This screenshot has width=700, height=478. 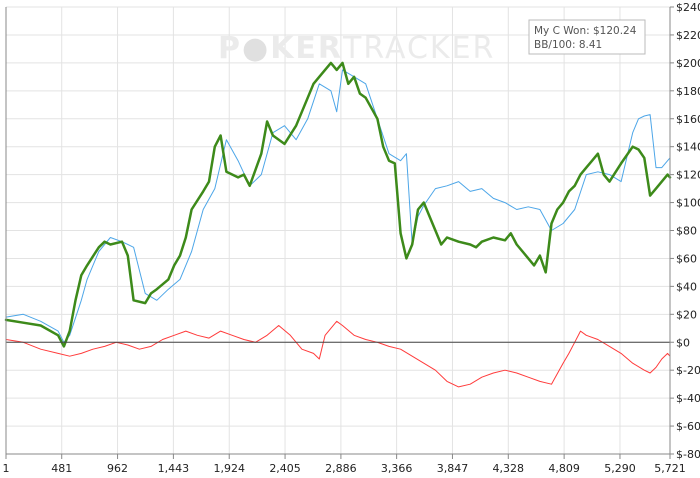 What do you see at coordinates (397, 468) in the screenshot?
I see `x-tick-label: 3,366` at bounding box center [397, 468].